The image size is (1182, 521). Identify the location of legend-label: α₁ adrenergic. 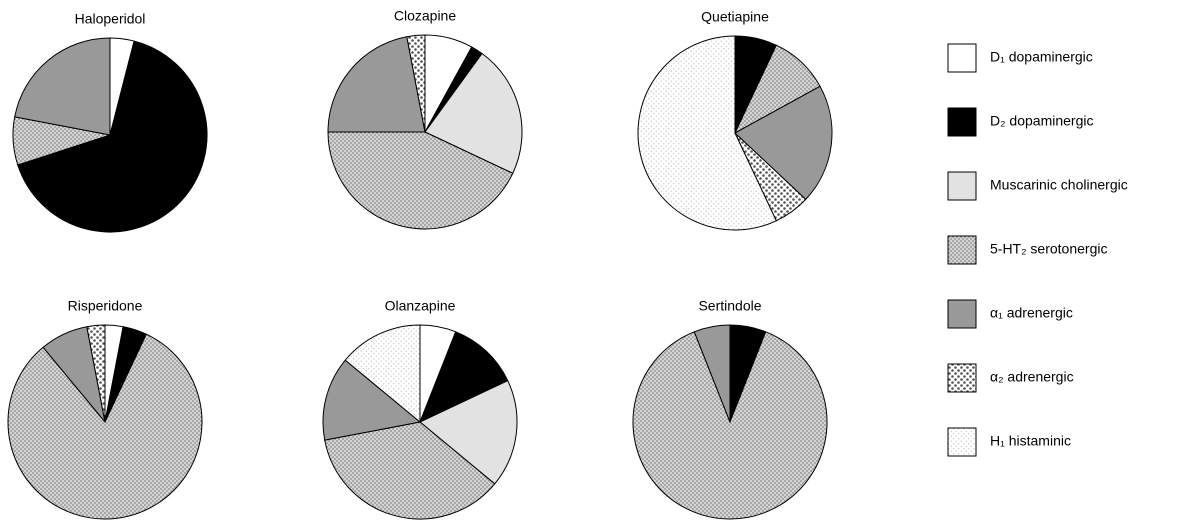
(1031, 313).